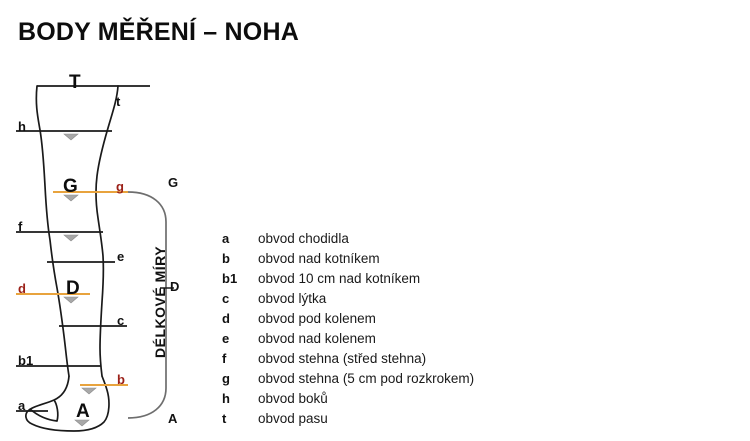 Image resolution: width=750 pixels, height=441 pixels. Describe the element at coordinates (432, 301) in the screenshot. I see `legend-item: c obvod lýtka` at that location.